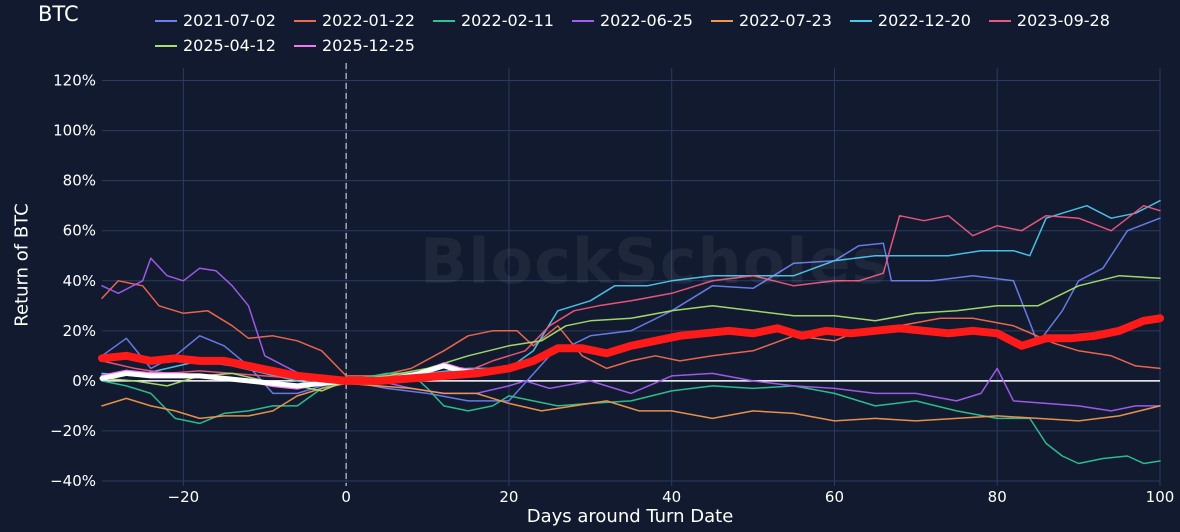  I want to click on x-tick-label: −20, so click(184, 497).